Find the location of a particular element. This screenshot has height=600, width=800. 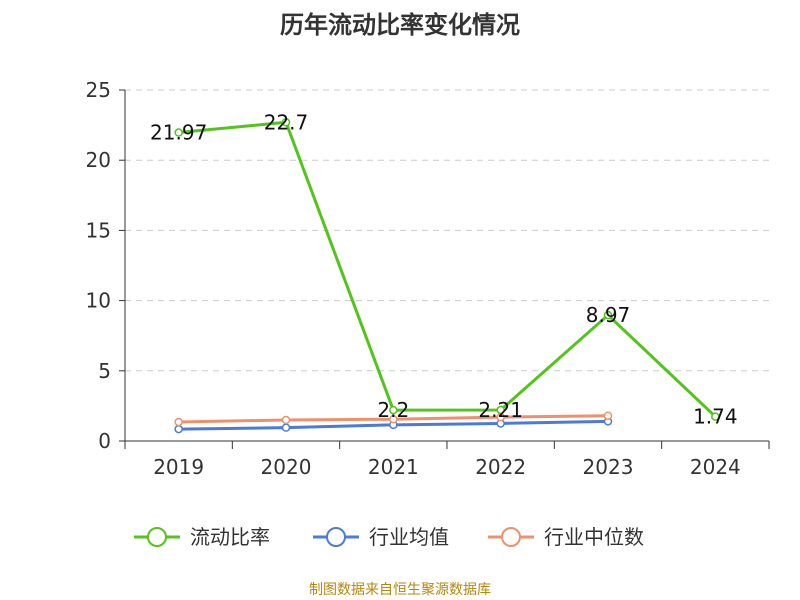

y-tick-label: 15 is located at coordinates (98, 230).